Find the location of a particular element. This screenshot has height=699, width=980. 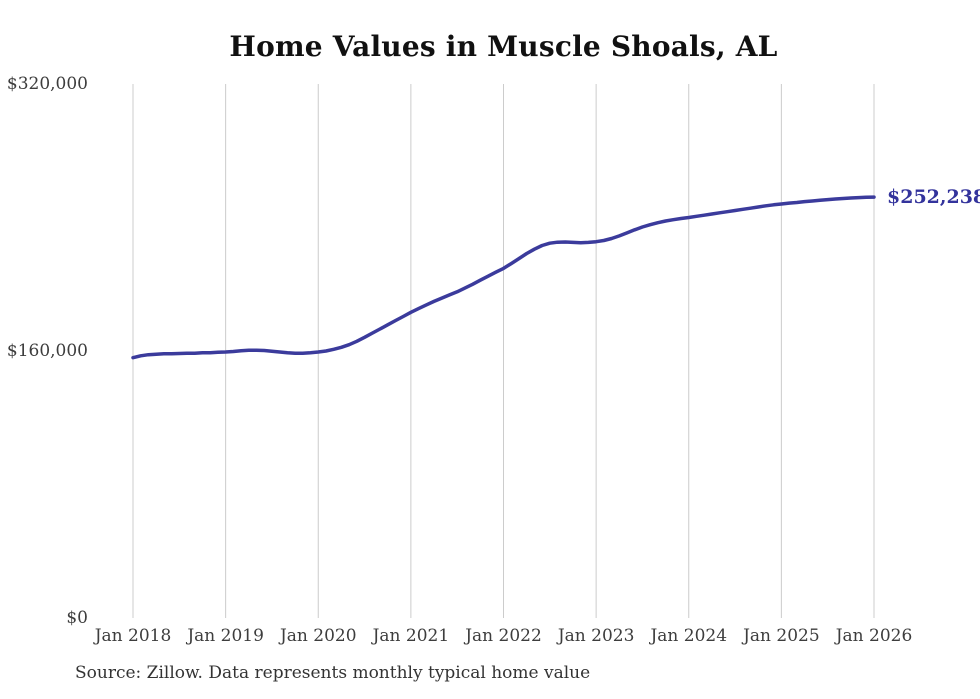

x-tick-label: Jan 2018 is located at coordinates (133, 636).